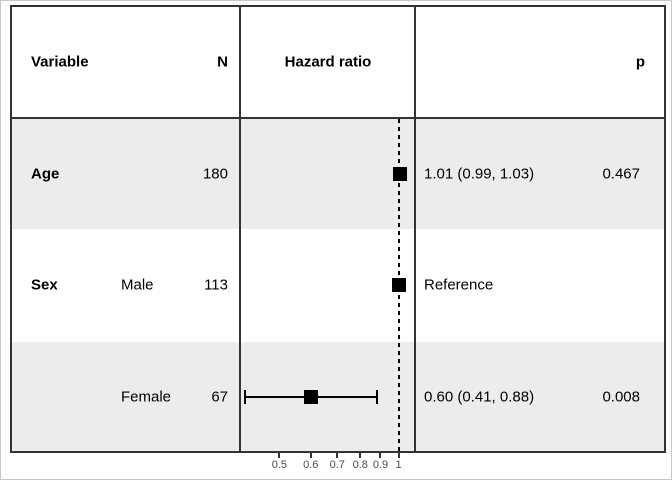  I want to click on row-estimate: 1.01 (0.99, 1.03), so click(479, 174).